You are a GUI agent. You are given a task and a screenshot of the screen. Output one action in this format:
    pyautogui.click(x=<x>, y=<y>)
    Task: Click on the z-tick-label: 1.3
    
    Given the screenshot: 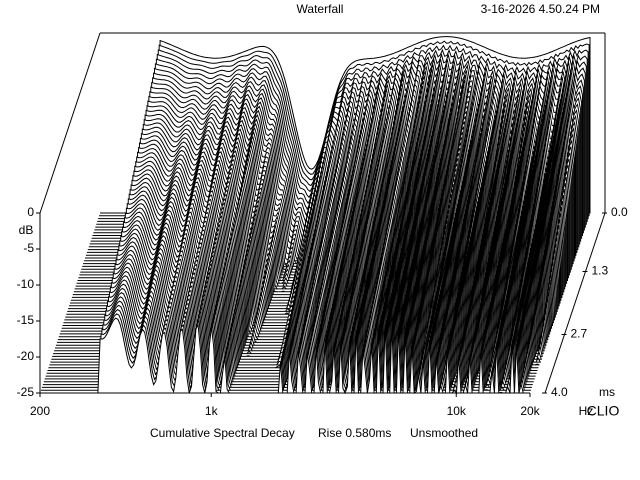 What is the action you would take?
    pyautogui.click(x=600, y=271)
    